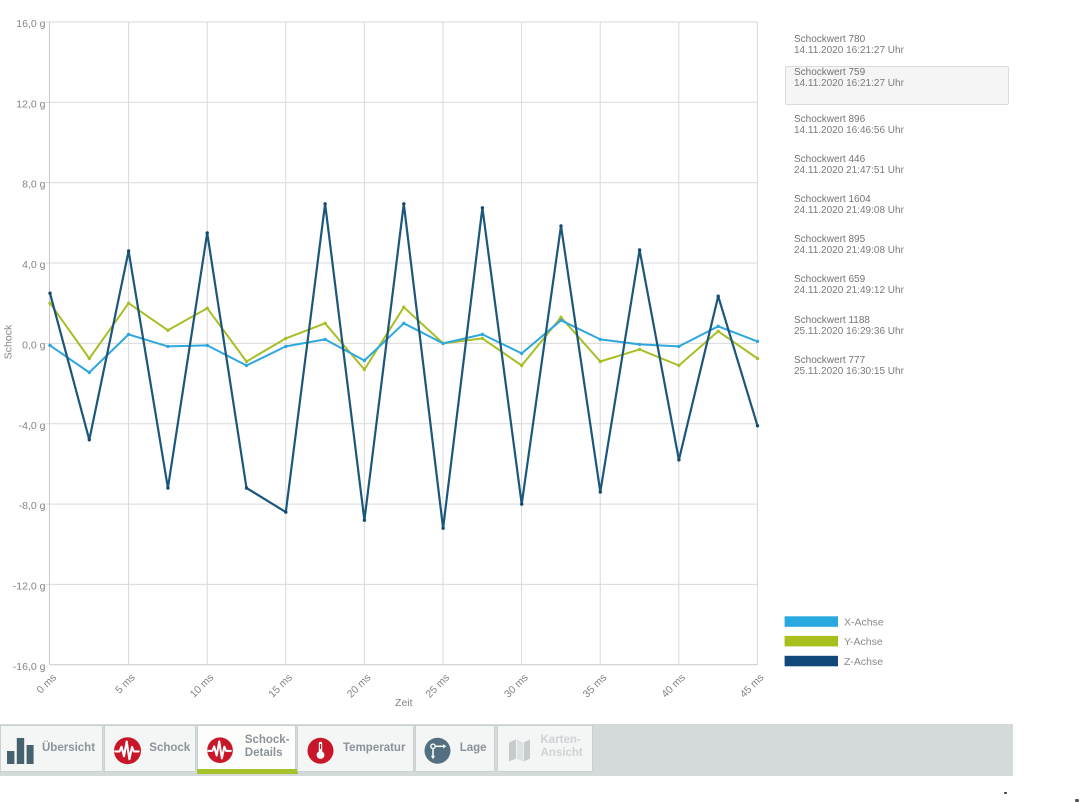  What do you see at coordinates (752, 686) in the screenshot?
I see `svg-text: 45 ms` at bounding box center [752, 686].